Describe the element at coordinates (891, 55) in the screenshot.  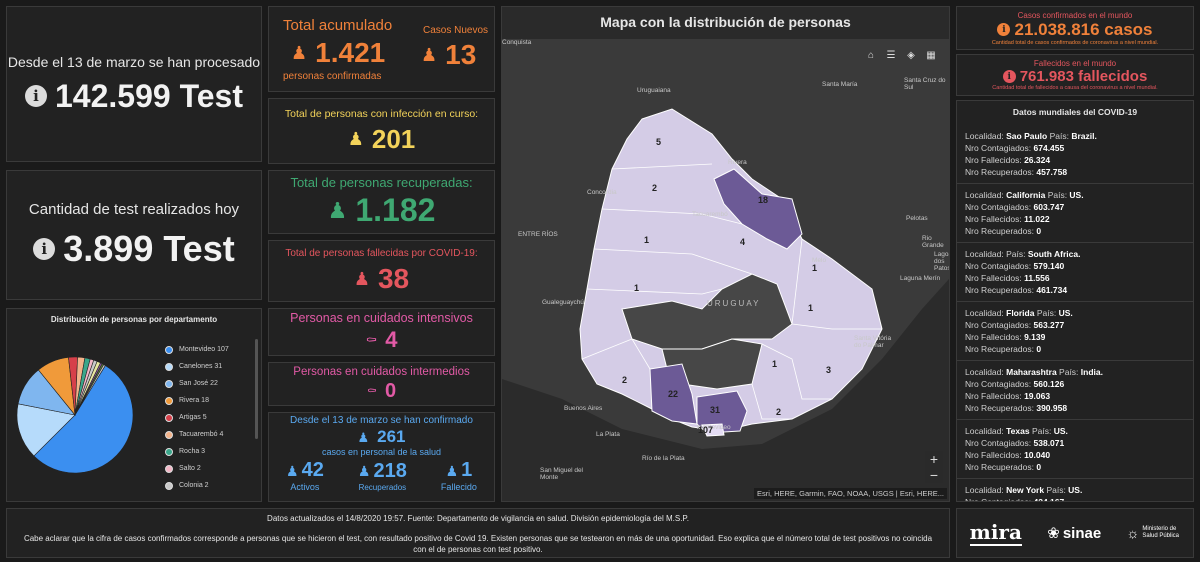
I see `list-icon: ☰` at that location.